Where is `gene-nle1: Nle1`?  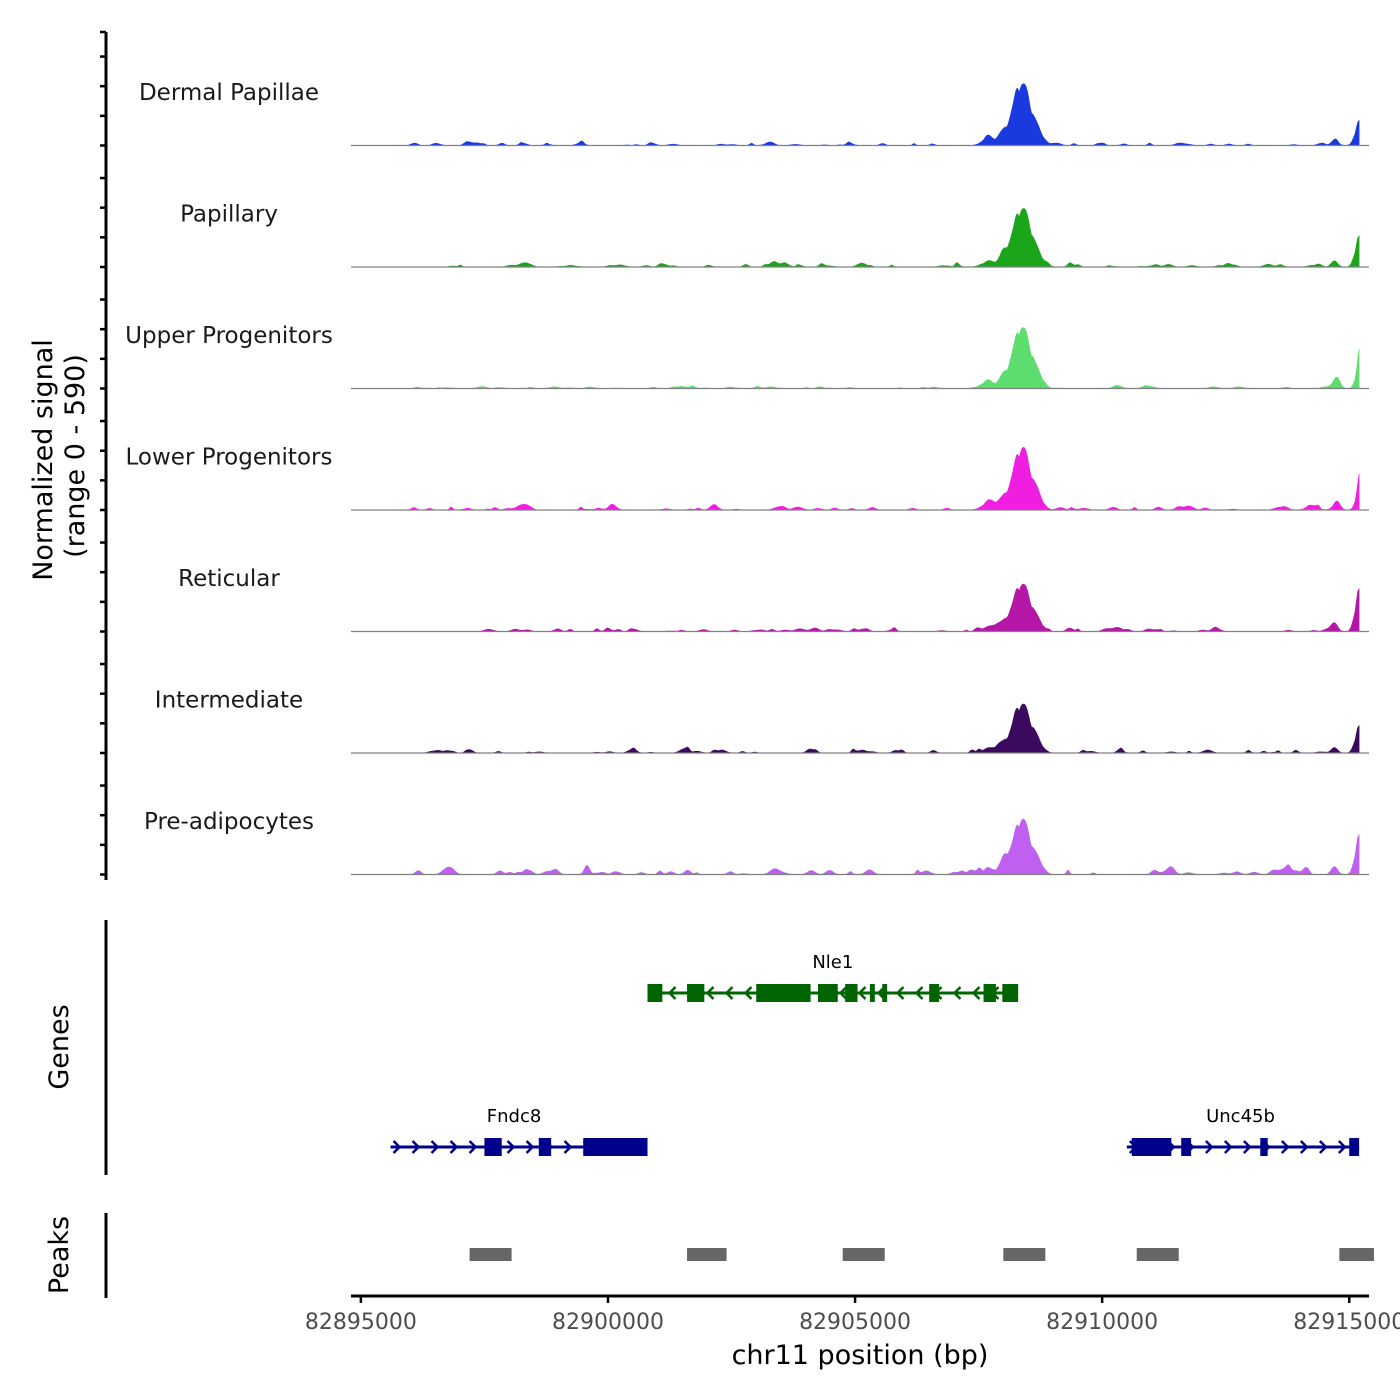 gene-nle1: Nle1 is located at coordinates (833, 977).